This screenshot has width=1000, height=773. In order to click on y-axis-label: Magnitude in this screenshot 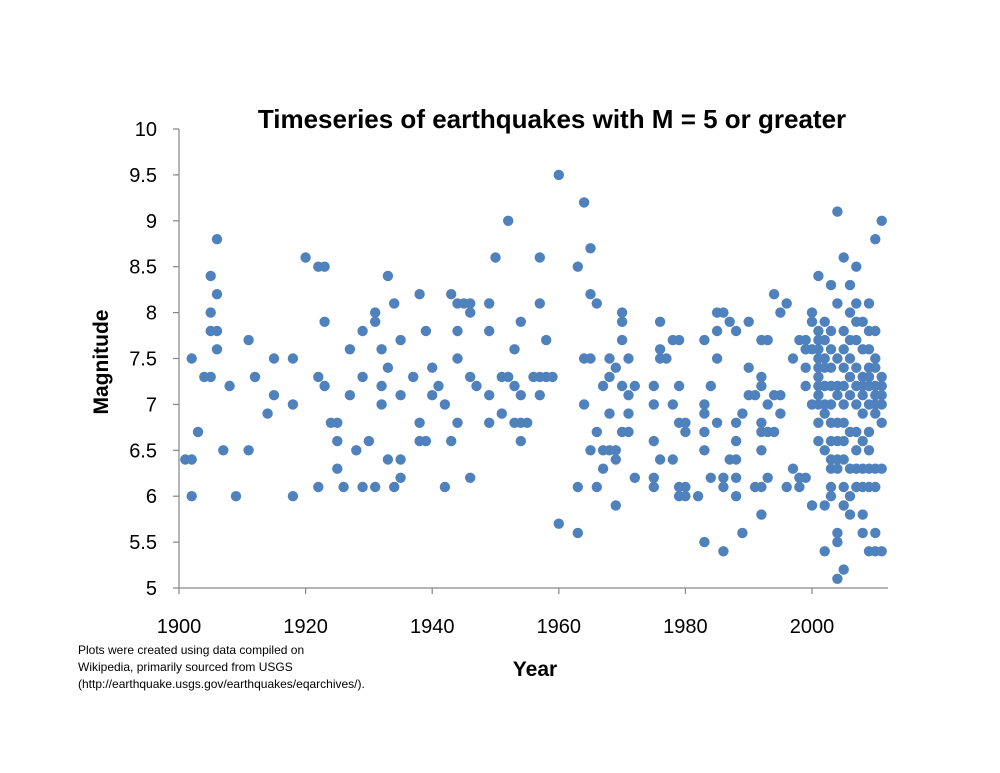, I will do `click(101, 362)`.